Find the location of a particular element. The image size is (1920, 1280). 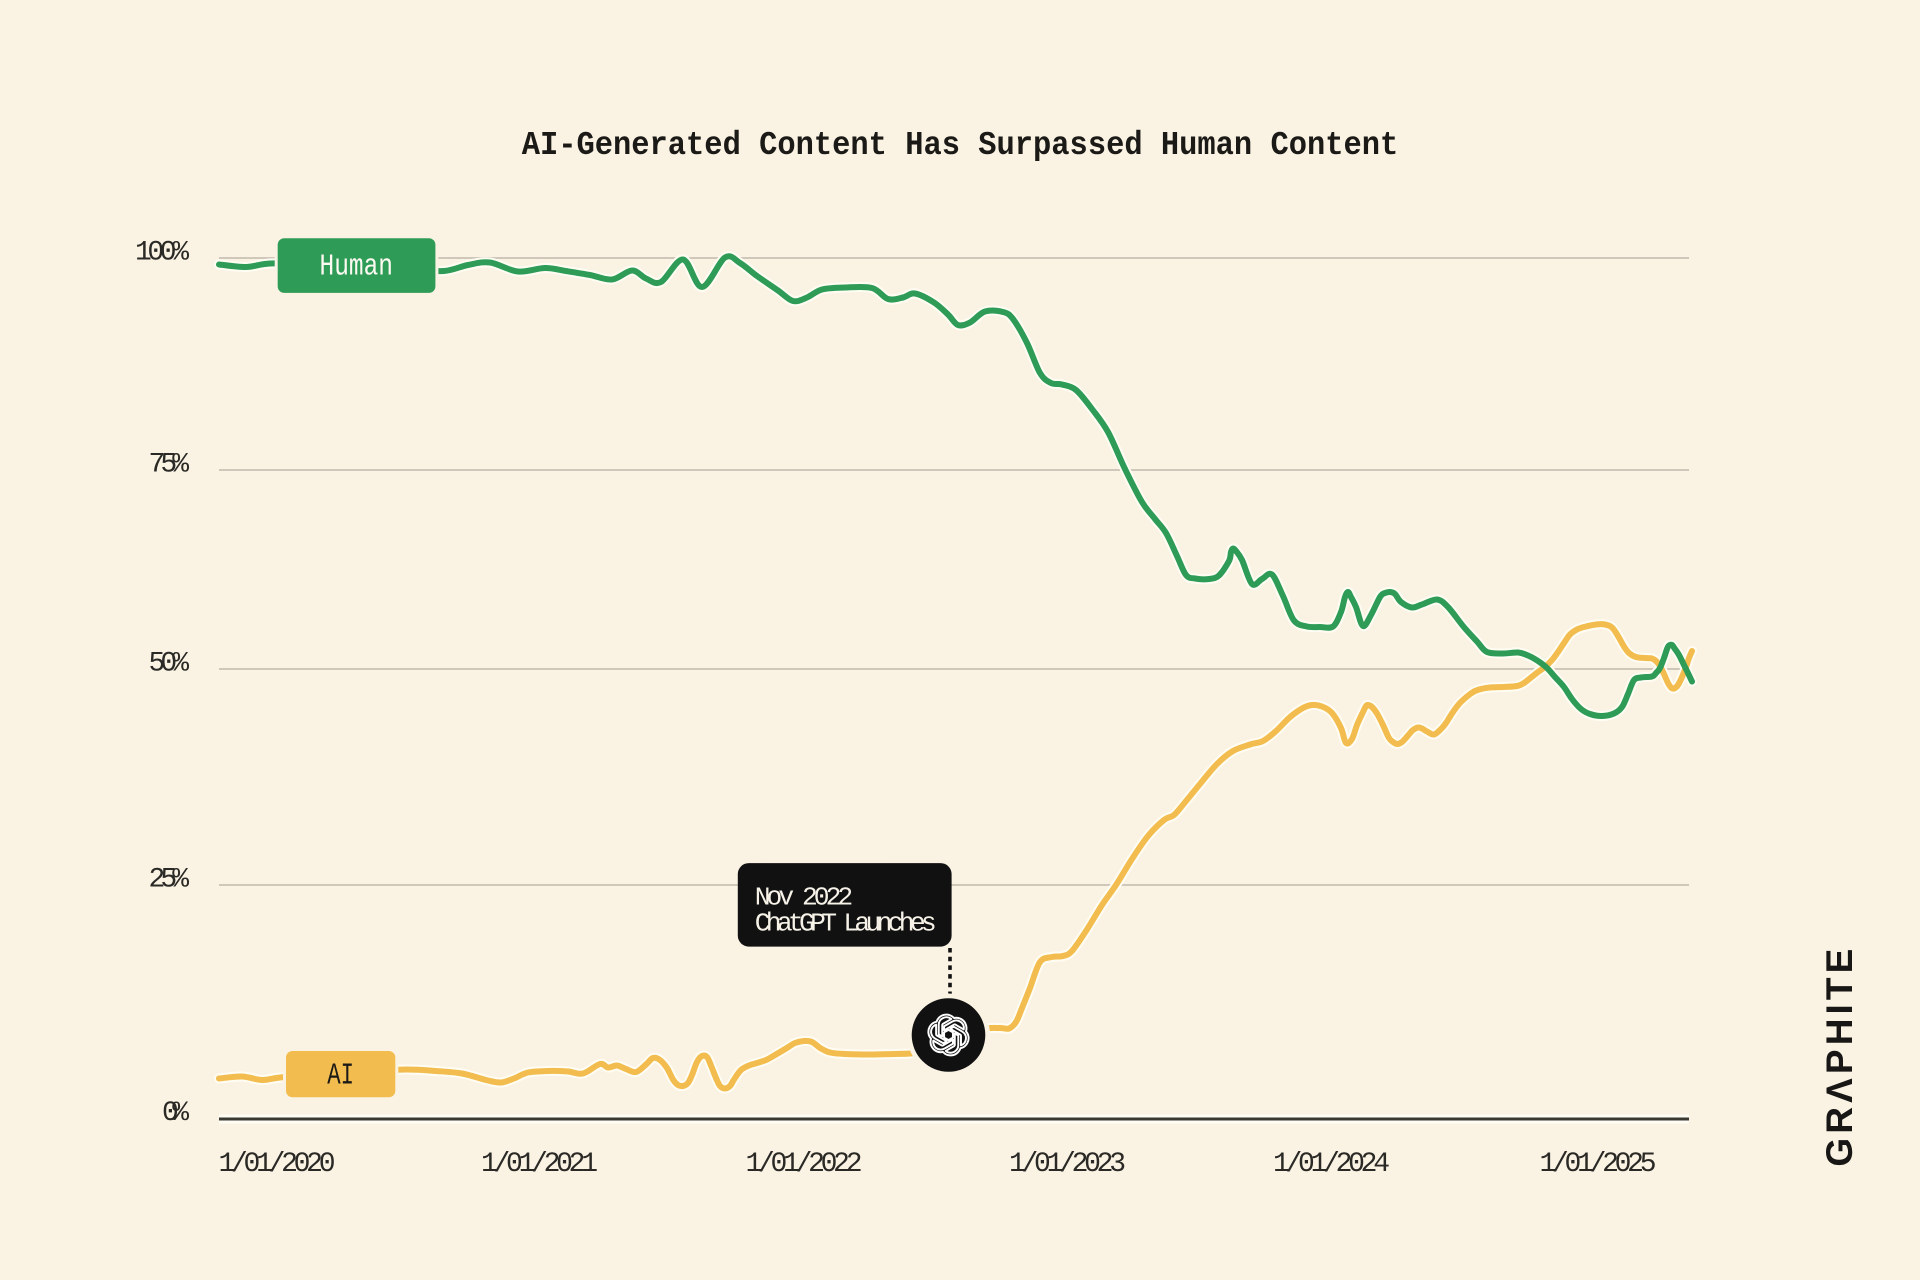

svg-text: 1/01/2021 is located at coordinates (539, 1164).